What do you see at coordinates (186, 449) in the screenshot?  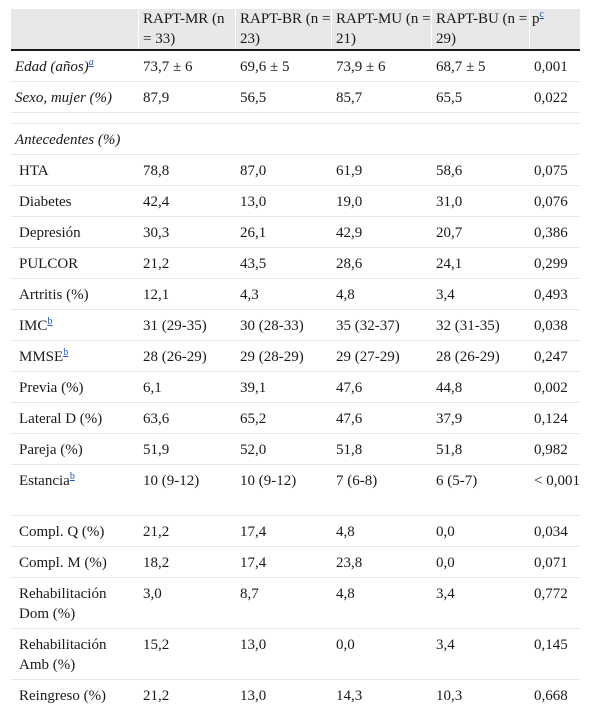 I see `table-cell: 51,9` at bounding box center [186, 449].